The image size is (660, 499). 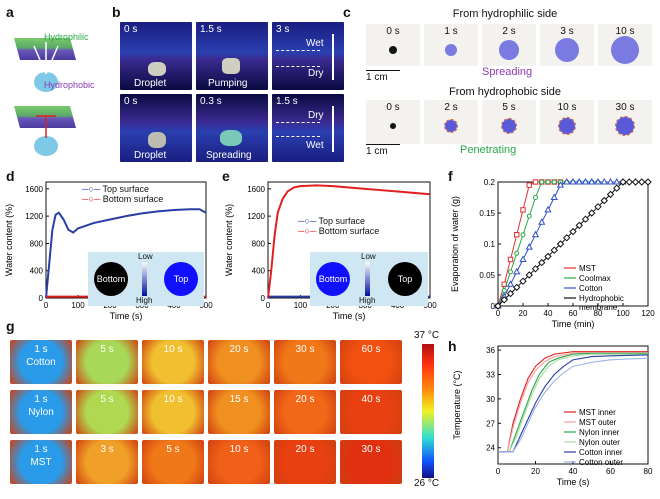 I want to click on b-time: 0.3 s, so click(x=211, y=101).